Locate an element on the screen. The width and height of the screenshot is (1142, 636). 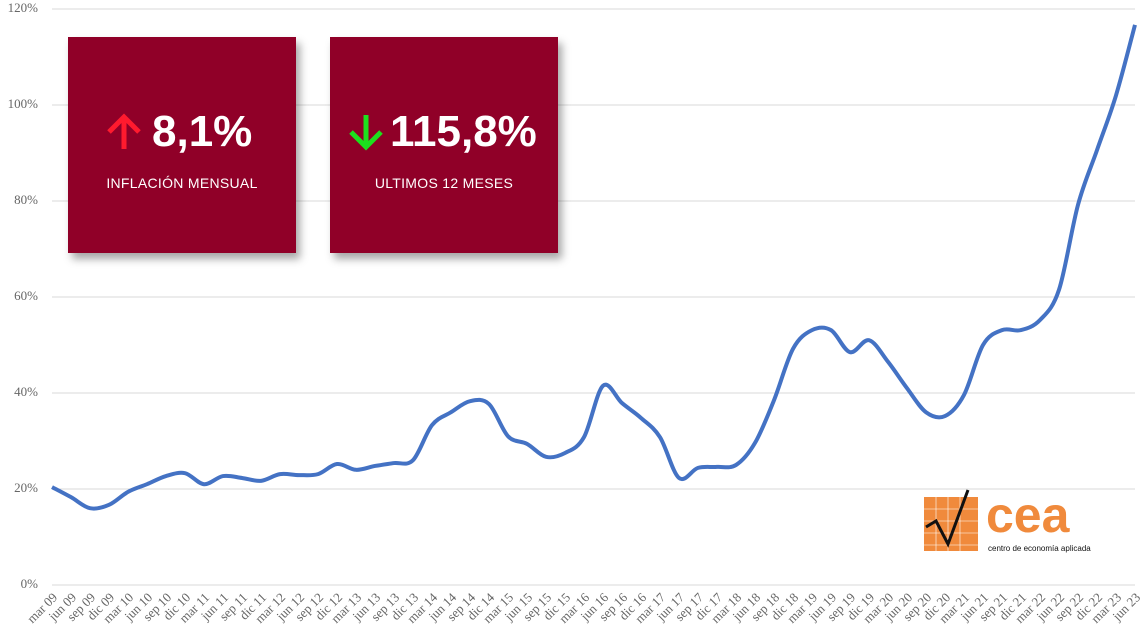
y-tick-label: 0% is located at coordinates (30, 583).